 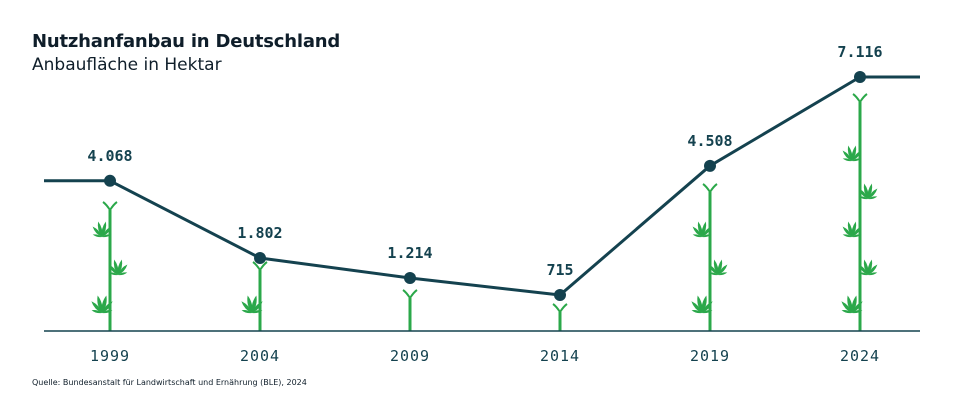 I want to click on data-label-1999: 4.068, so click(x=109, y=156).